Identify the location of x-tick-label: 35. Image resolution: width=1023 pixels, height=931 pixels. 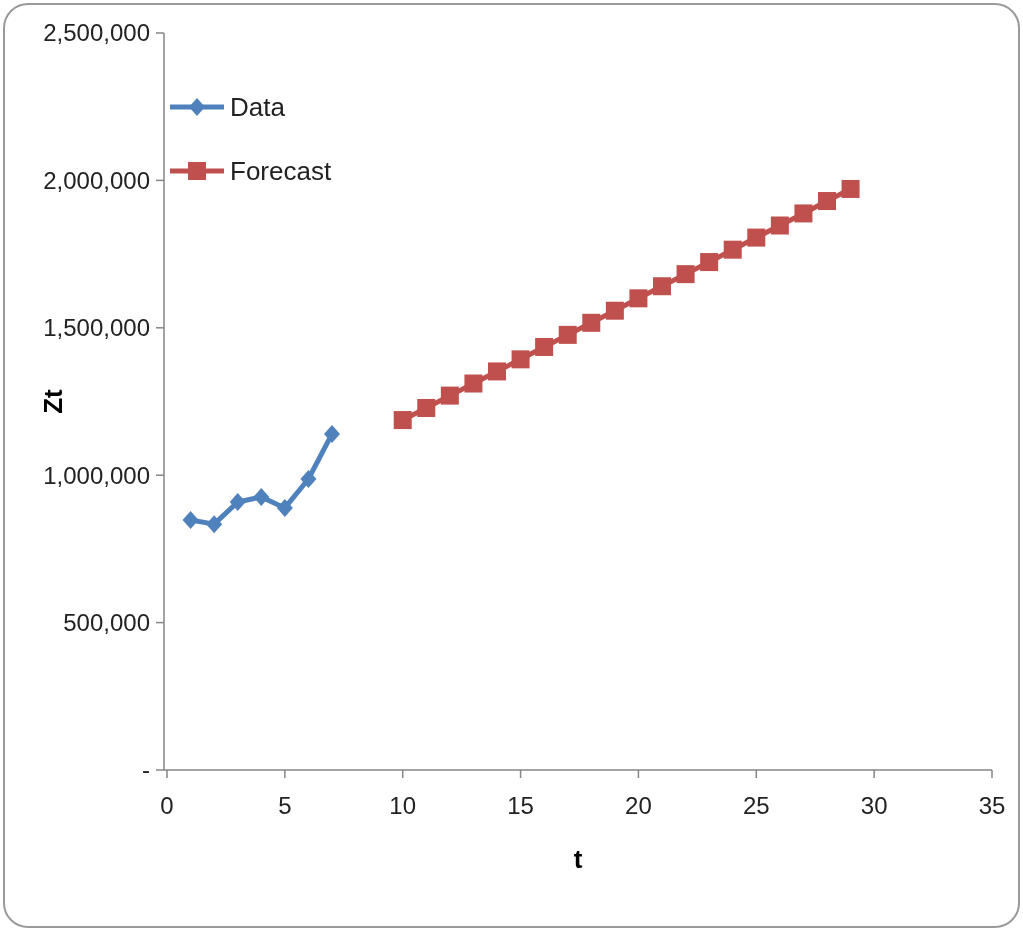
(992, 805).